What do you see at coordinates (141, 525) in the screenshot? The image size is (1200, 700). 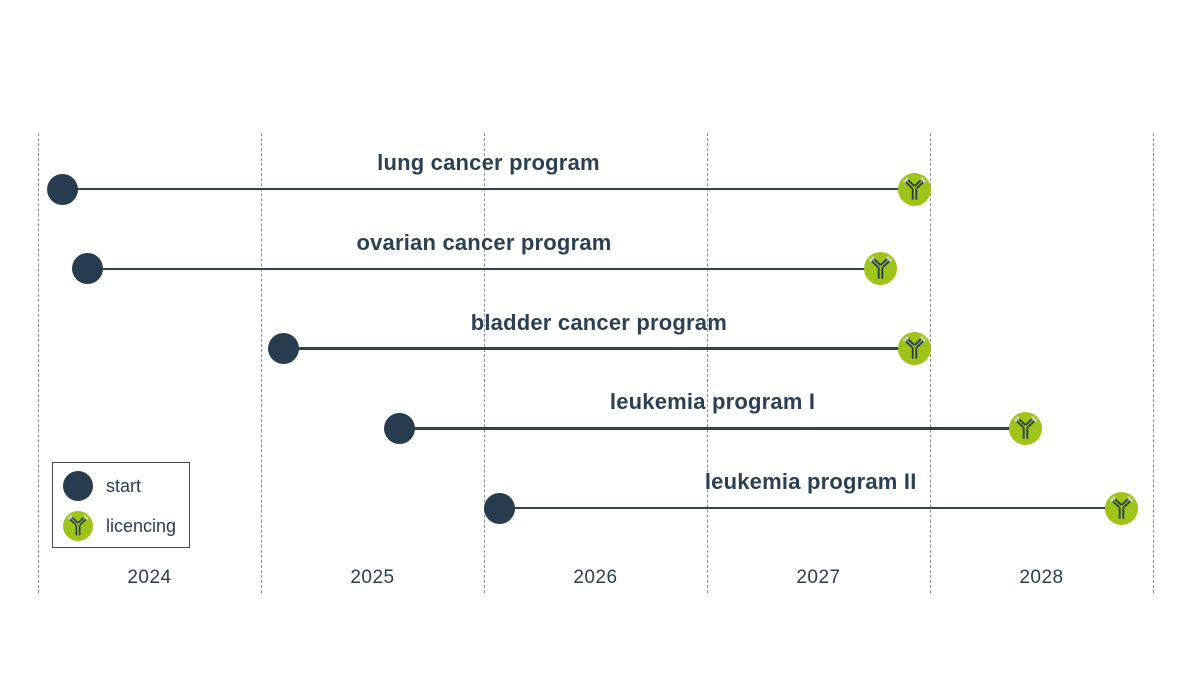 I see `legend-label-licencing: licencing` at bounding box center [141, 525].